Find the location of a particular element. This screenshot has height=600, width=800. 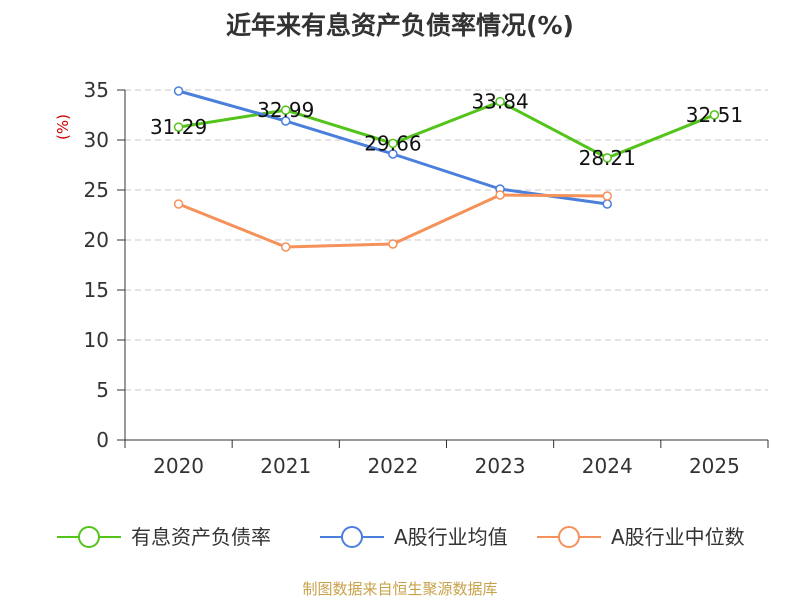

data-label: 28.21 is located at coordinates (607, 158).